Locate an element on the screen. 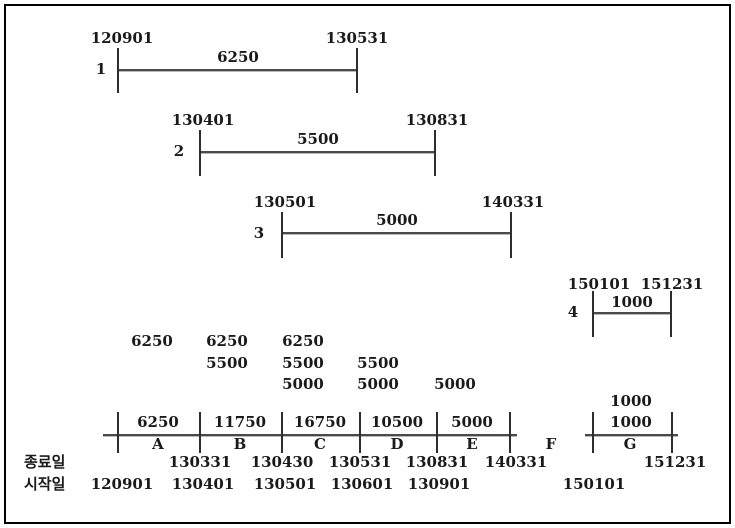 The width and height of the screenshot is (735, 528). item-end-date: 130531 is located at coordinates (357, 38).